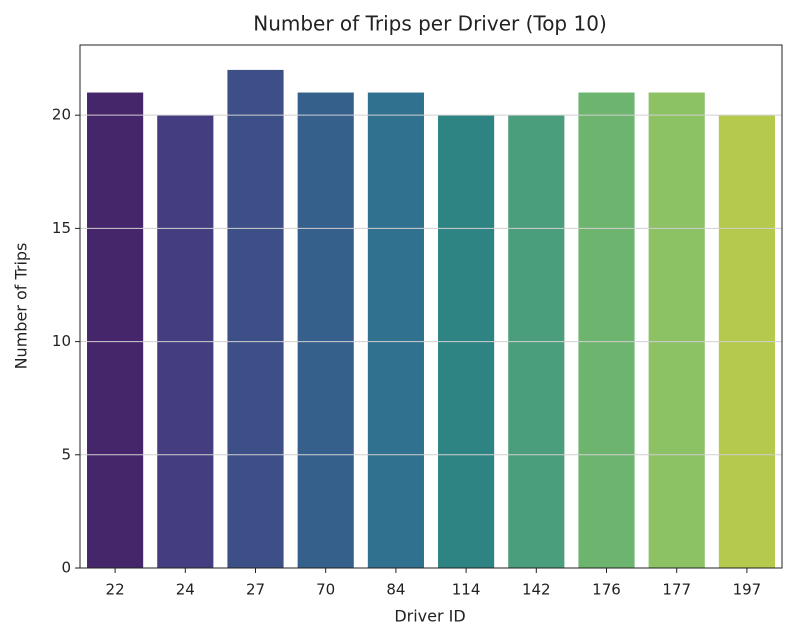 The width and height of the screenshot is (800, 642). I want to click on x-tick-label: 27, so click(255, 590).